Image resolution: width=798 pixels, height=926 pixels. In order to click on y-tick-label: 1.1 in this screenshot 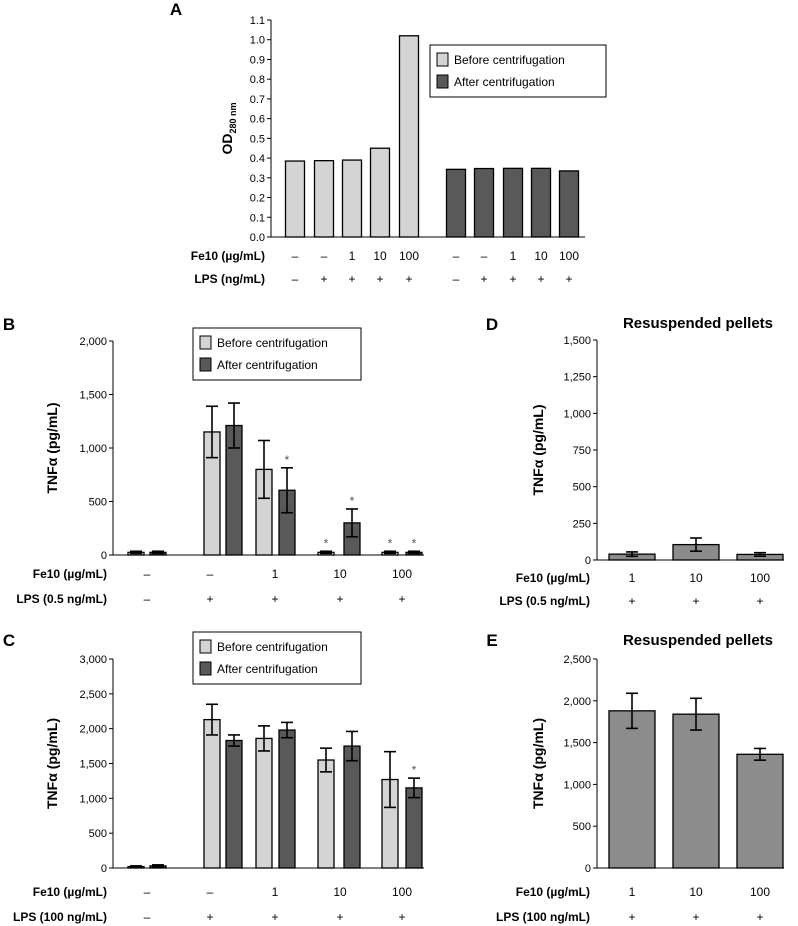, I will do `click(257, 21)`.